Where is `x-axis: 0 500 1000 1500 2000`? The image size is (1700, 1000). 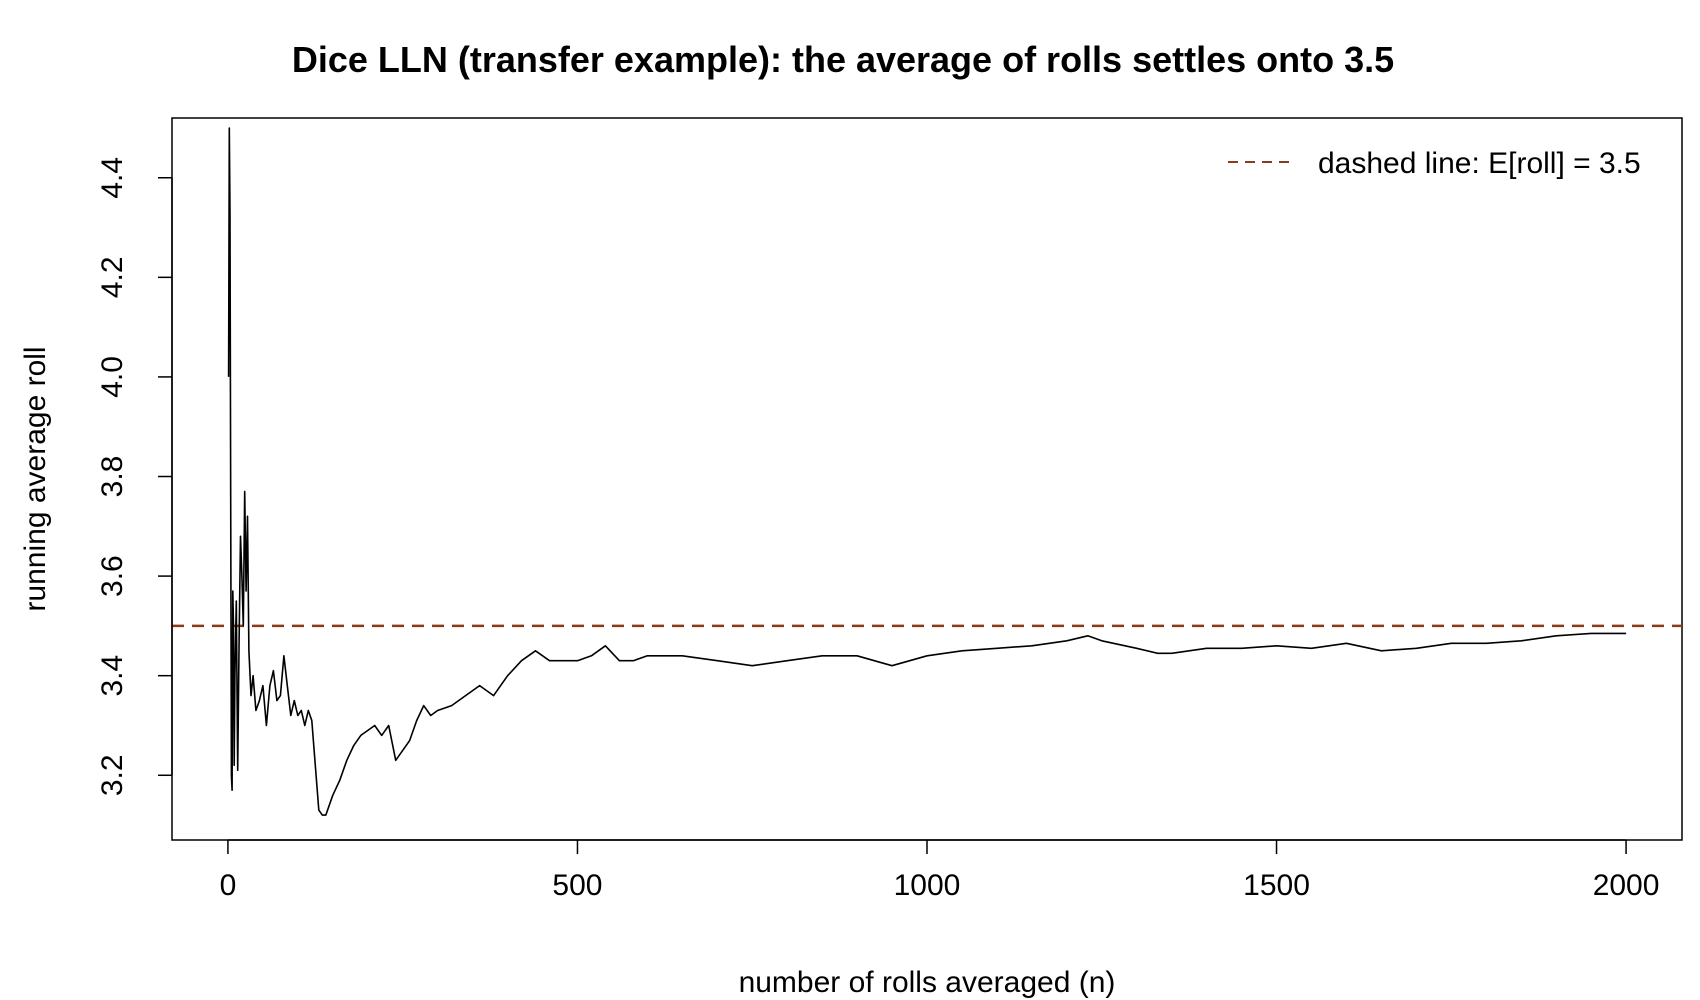
x-axis: 0 500 1000 1500 2000 is located at coordinates (940, 870).